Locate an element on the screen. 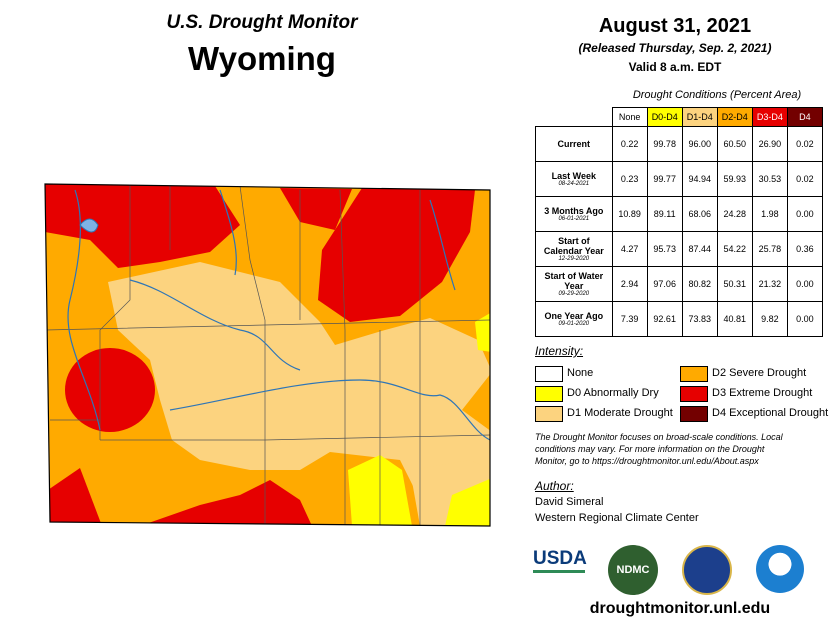  state: Wyoming is located at coordinates (262, 58).